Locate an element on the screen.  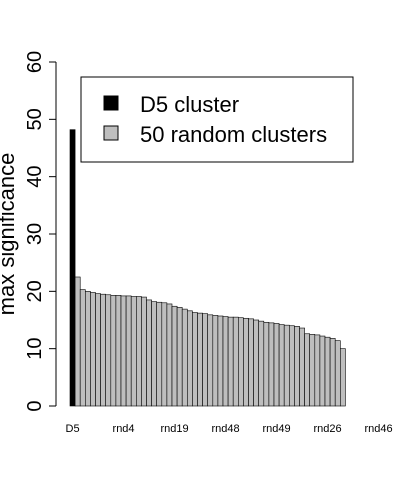
y-tick-label: 50 is located at coordinates (35, 119).